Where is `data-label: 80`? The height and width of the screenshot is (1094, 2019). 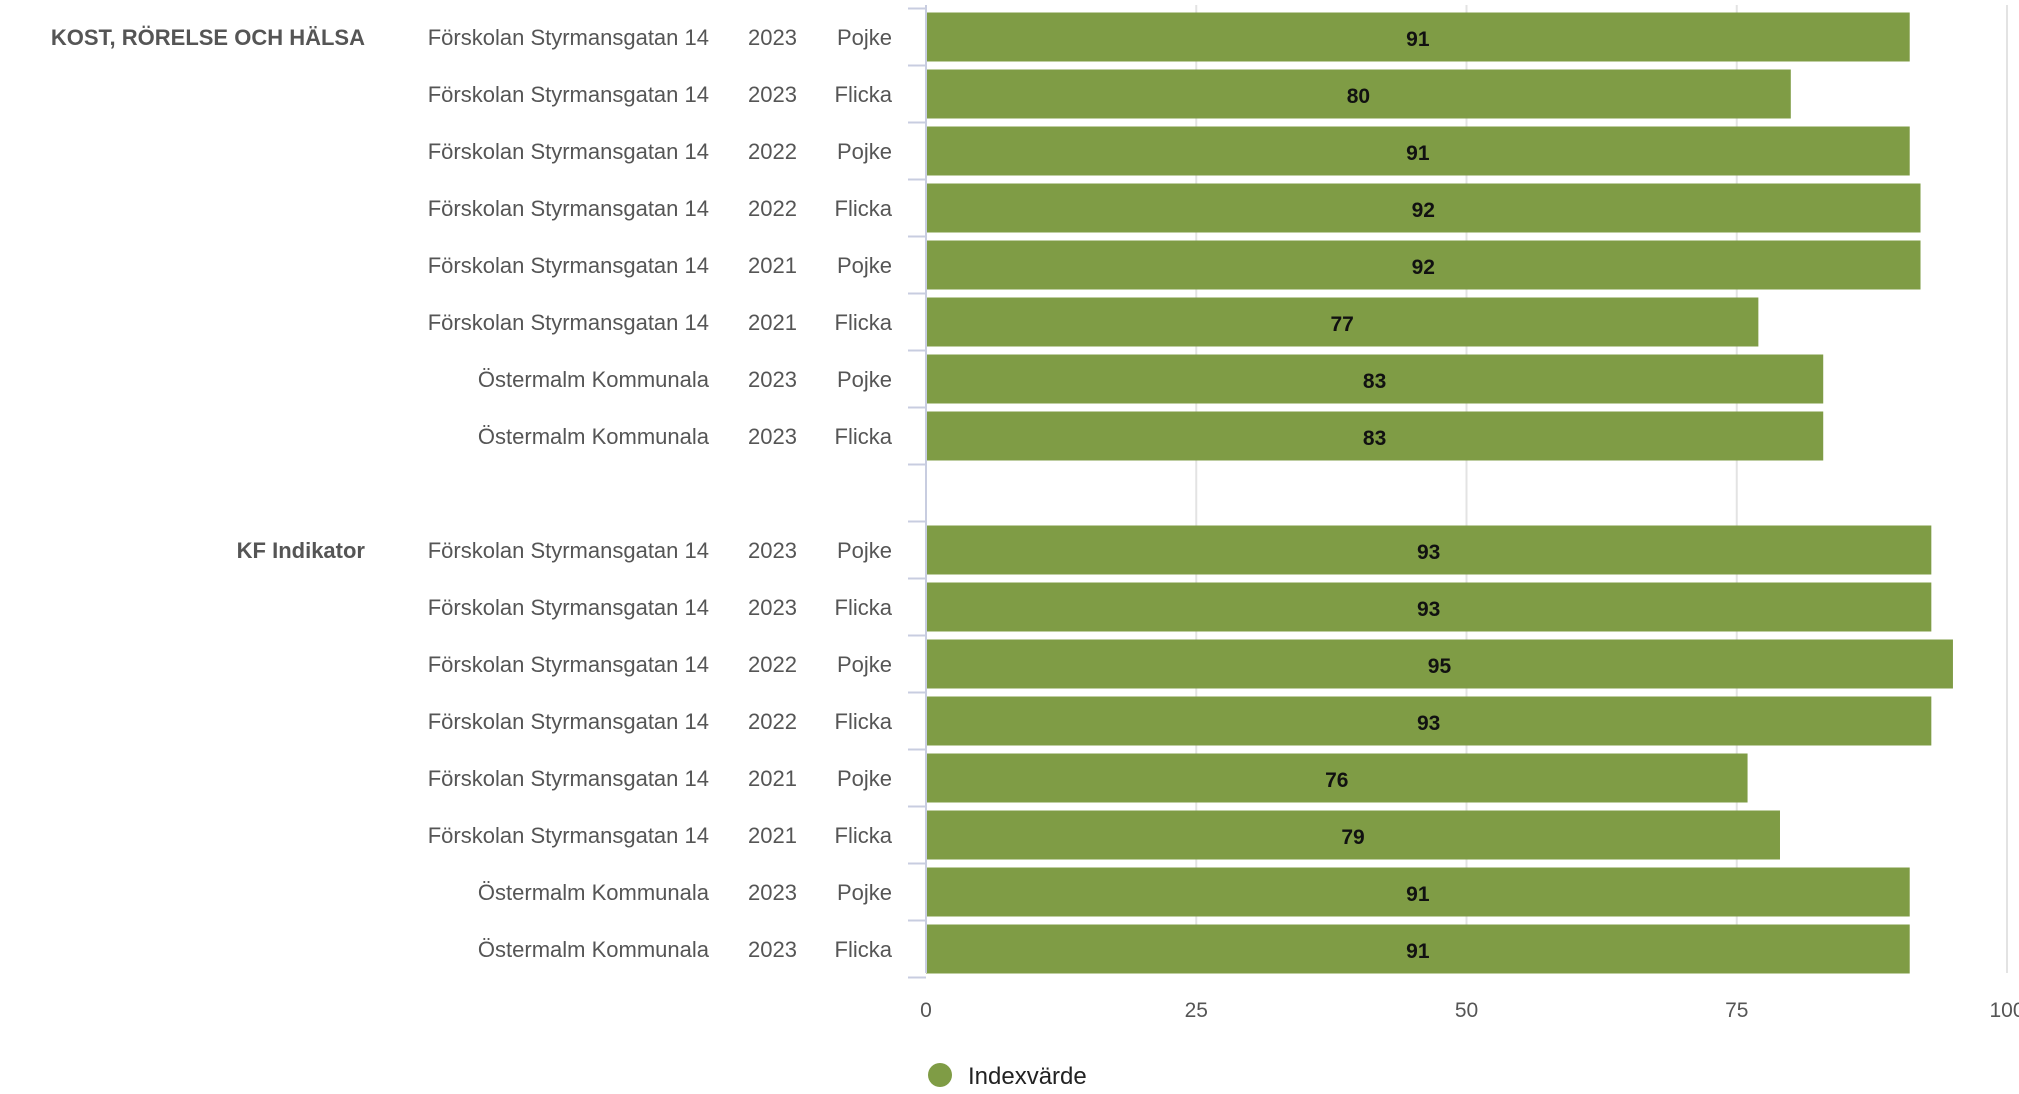
data-label: 80 is located at coordinates (1358, 96).